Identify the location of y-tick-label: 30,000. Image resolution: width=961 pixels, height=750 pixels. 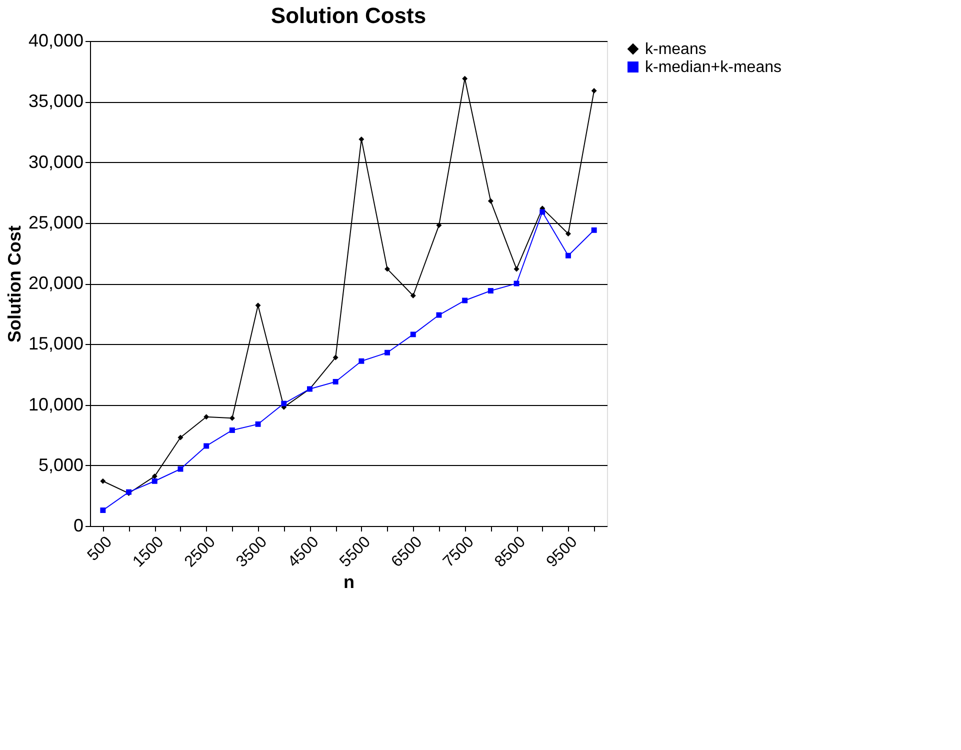
(56, 162).